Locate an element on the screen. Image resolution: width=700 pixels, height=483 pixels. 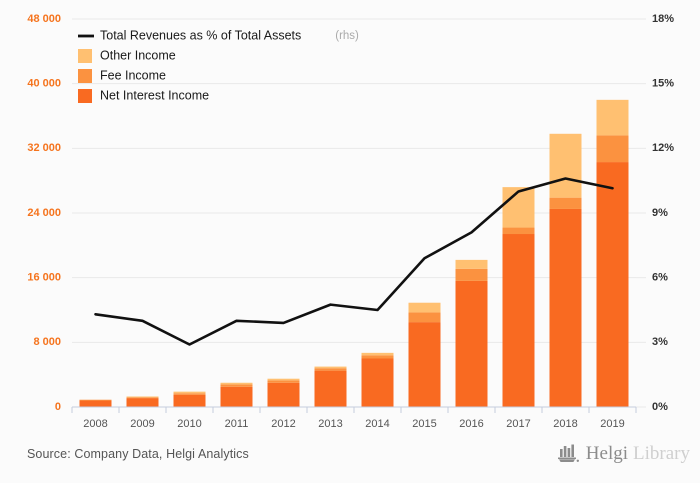
x-axis-tick-label: 2010 is located at coordinates (189, 424).